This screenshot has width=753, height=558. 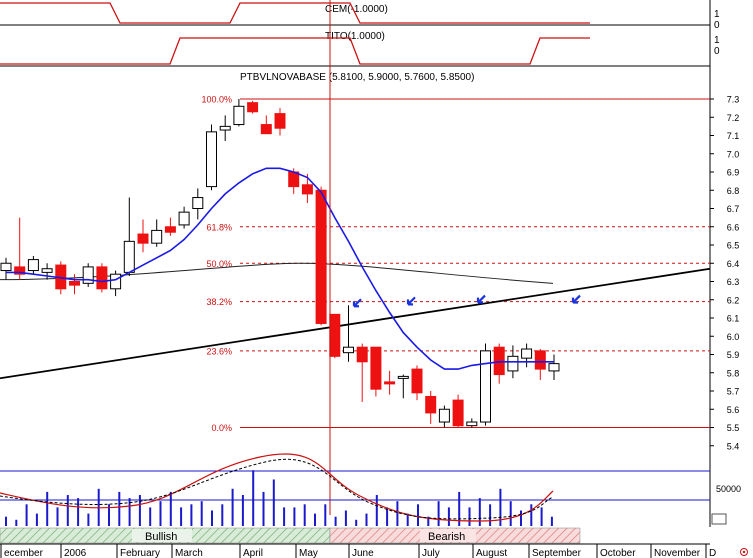 What do you see at coordinates (221, 428) in the screenshot?
I see `fibonacci-label: 0.0%` at bounding box center [221, 428].